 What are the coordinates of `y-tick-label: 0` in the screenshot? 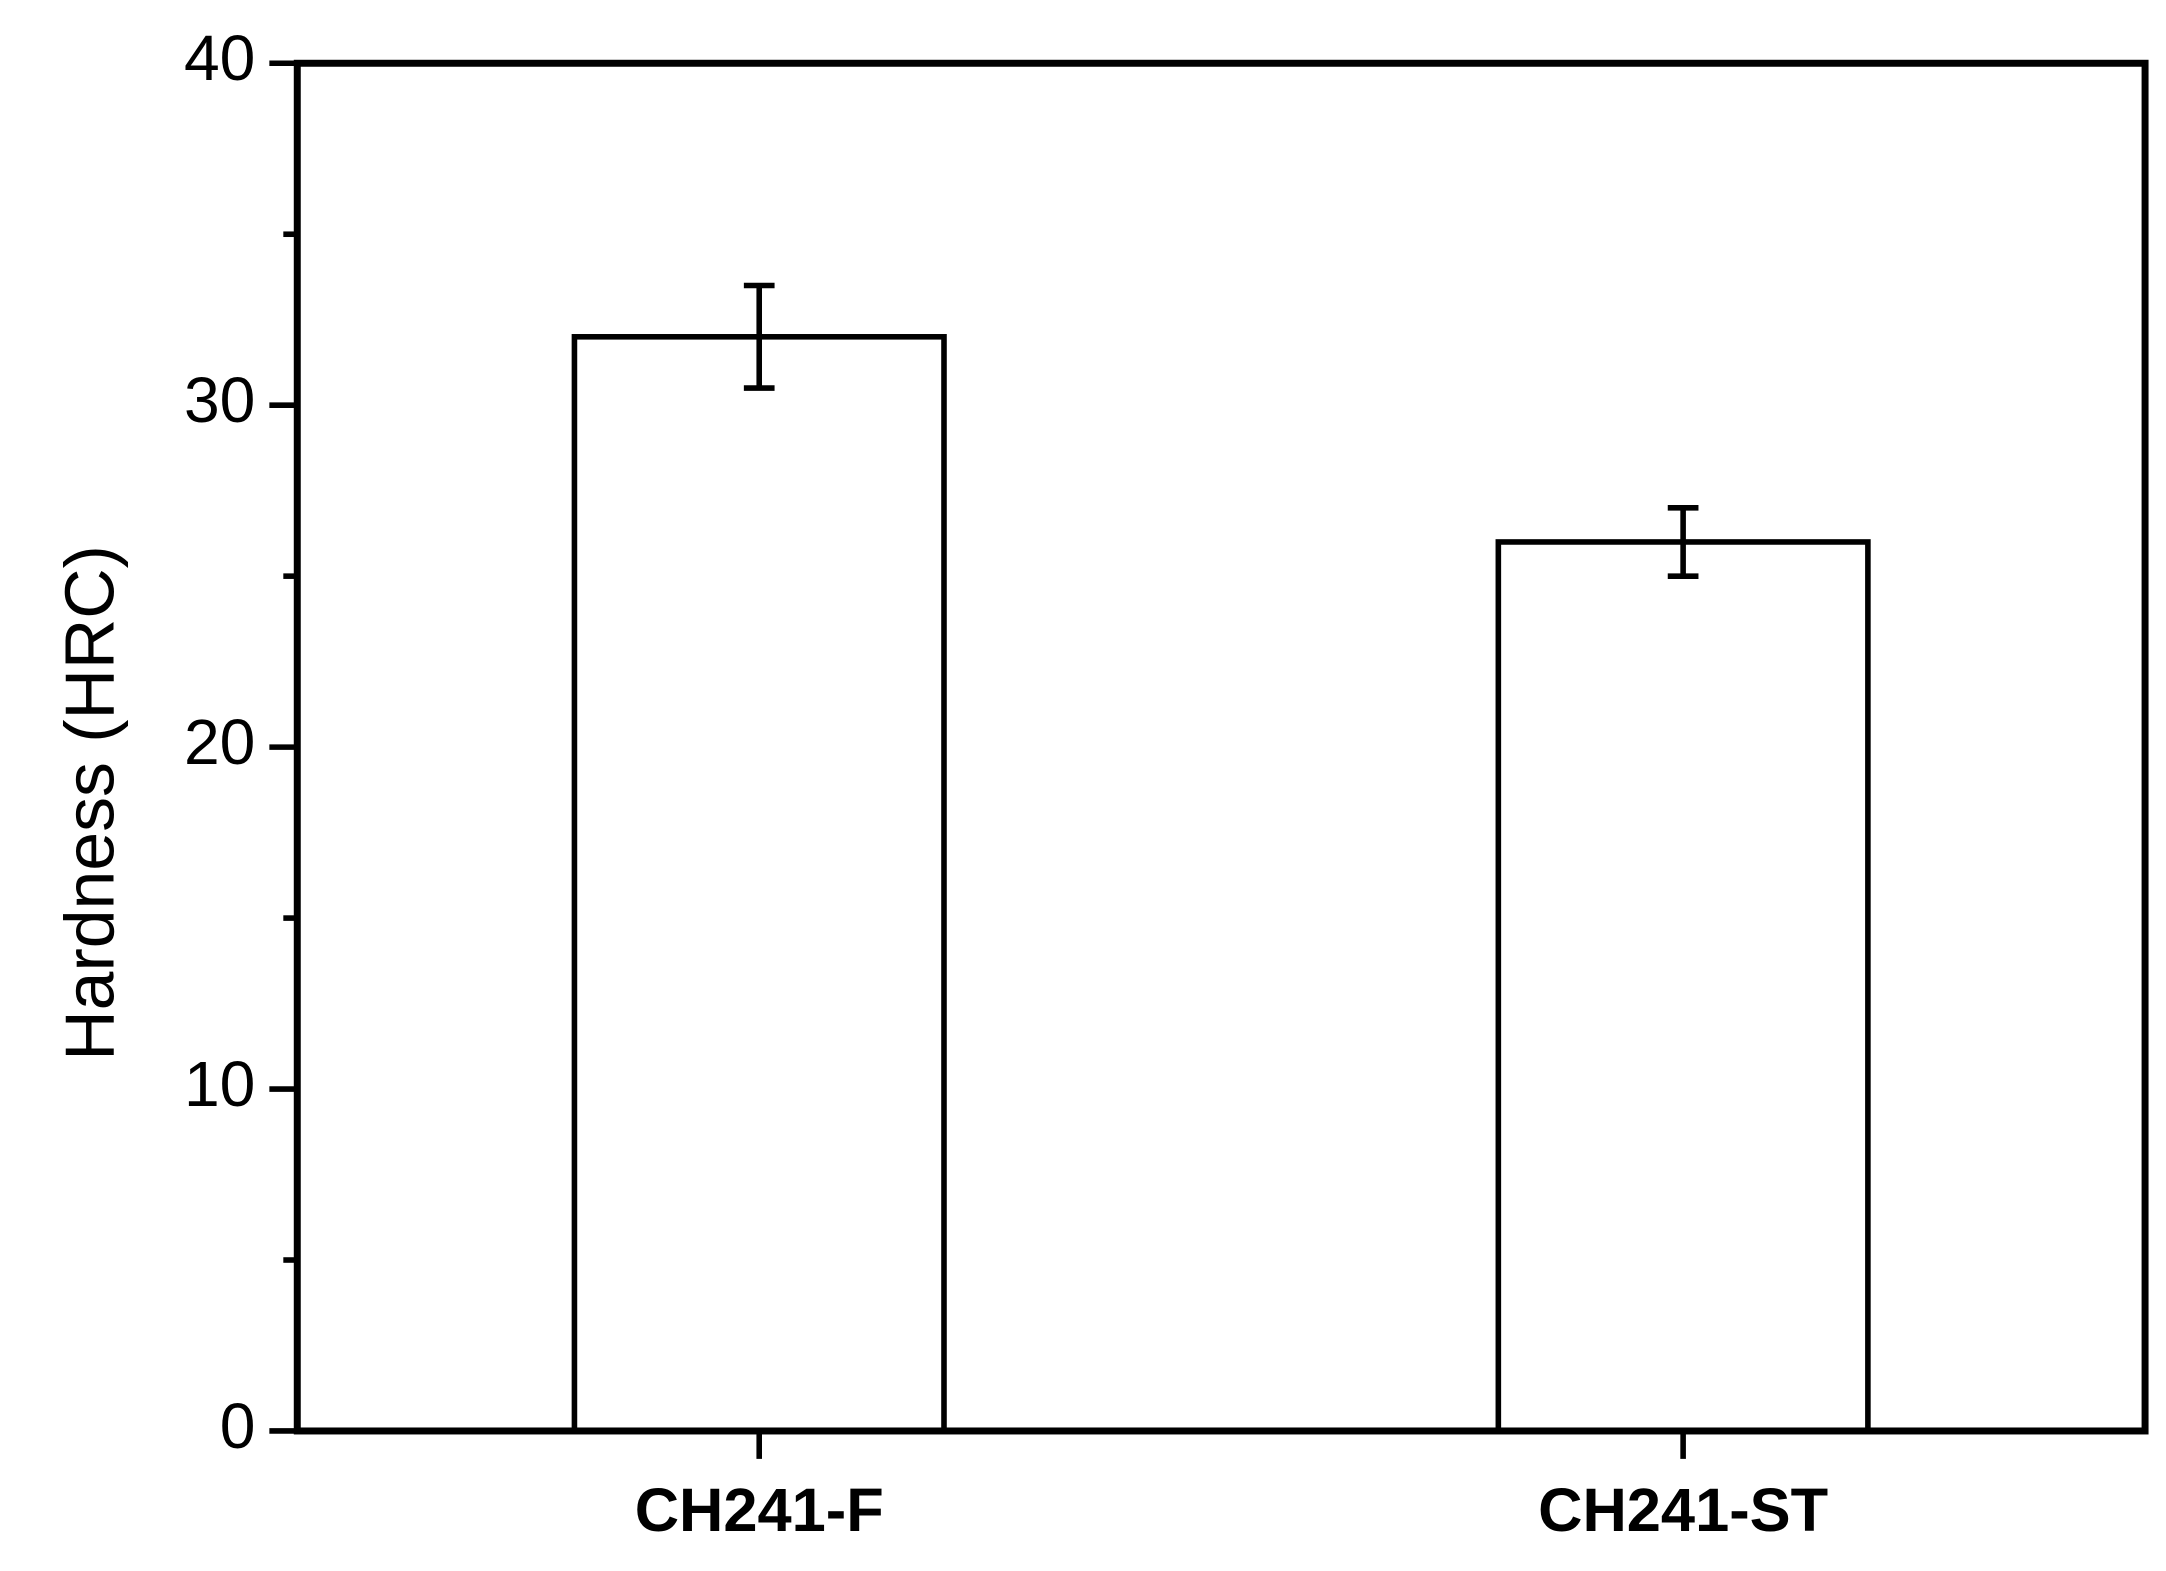 It's located at (238, 1426).